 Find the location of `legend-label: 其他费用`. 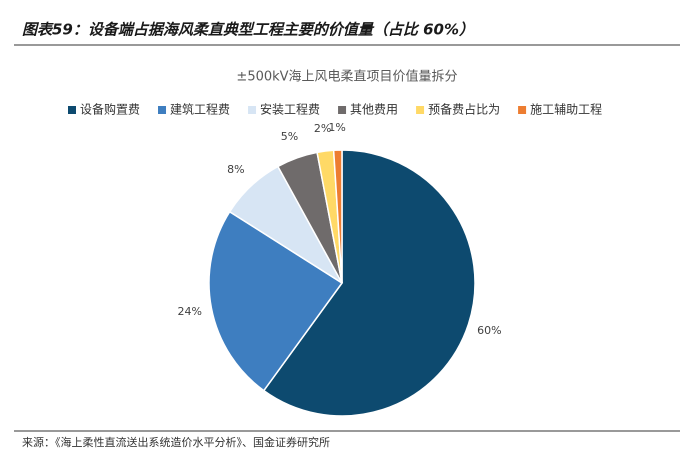

legend-label: 其他费用 is located at coordinates (374, 110).